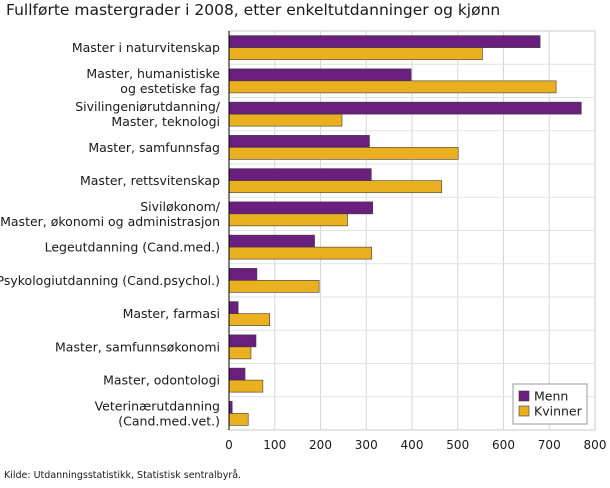 Image resolution: width=610 pixels, height=488 pixels. Describe the element at coordinates (412, 445) in the screenshot. I see `x-tick-label: 400` at that location.